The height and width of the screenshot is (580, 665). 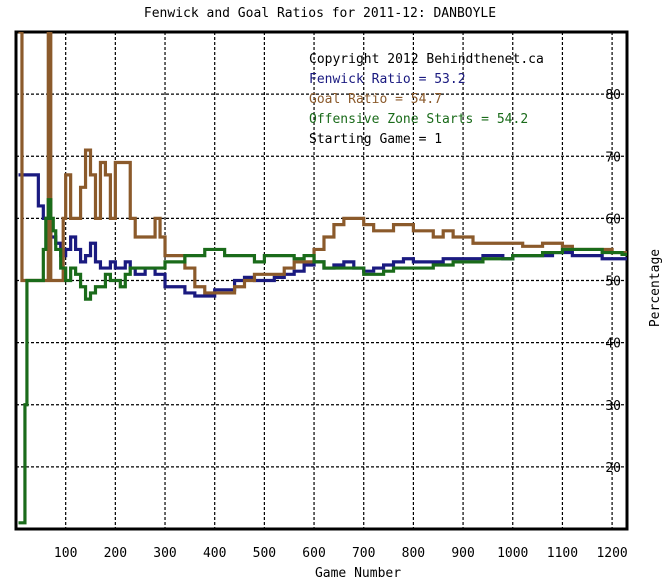 I want to click on annotation-line: Copyright 2012 Behindthenet.ca, so click(x=426, y=59).